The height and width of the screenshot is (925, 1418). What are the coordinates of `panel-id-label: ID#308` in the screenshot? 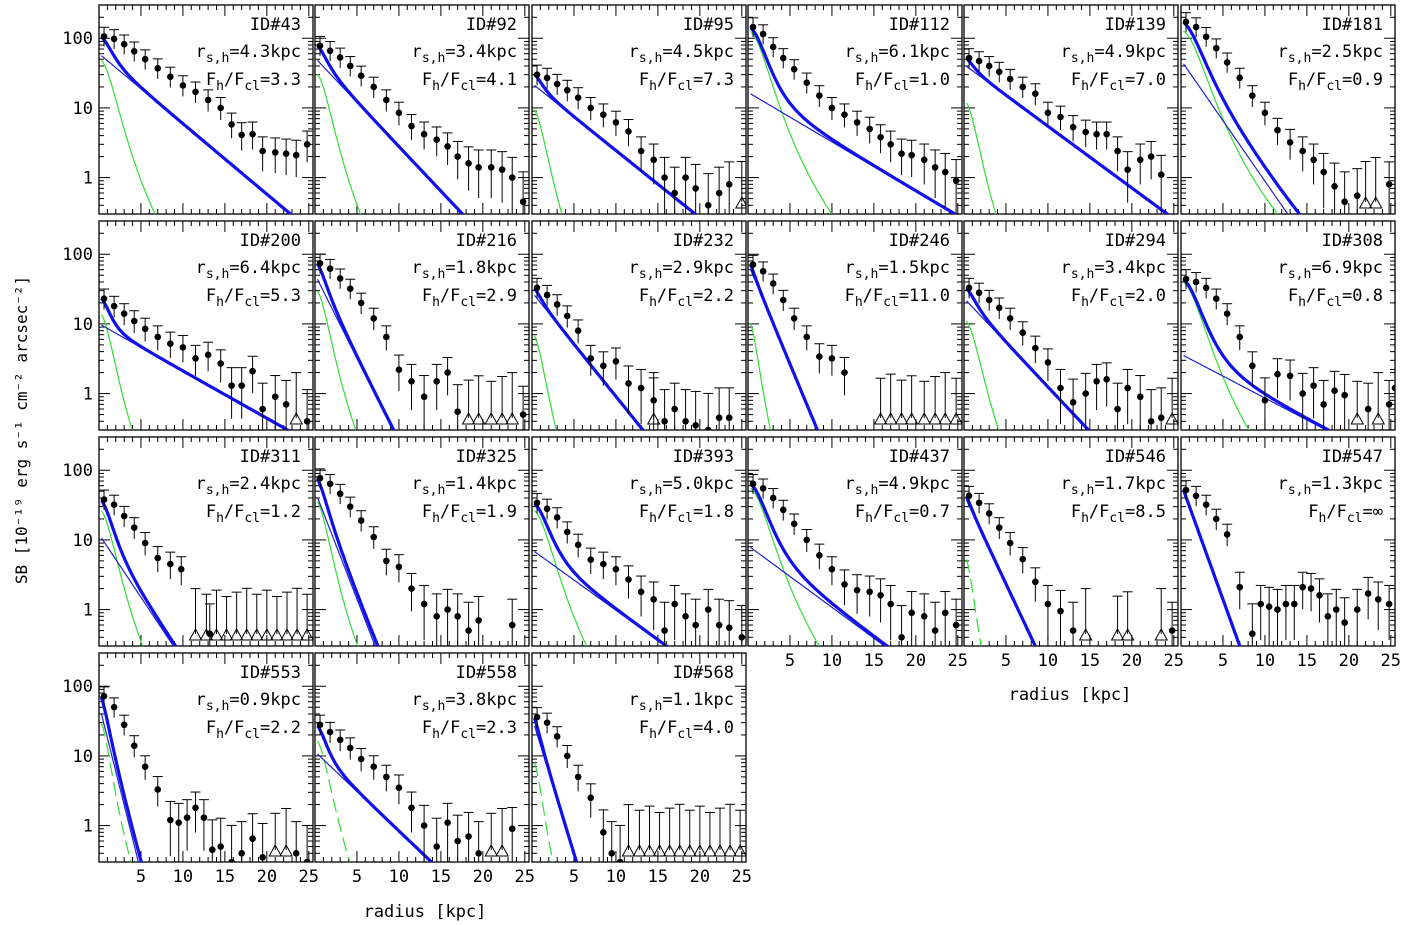 It's located at (1352, 241).